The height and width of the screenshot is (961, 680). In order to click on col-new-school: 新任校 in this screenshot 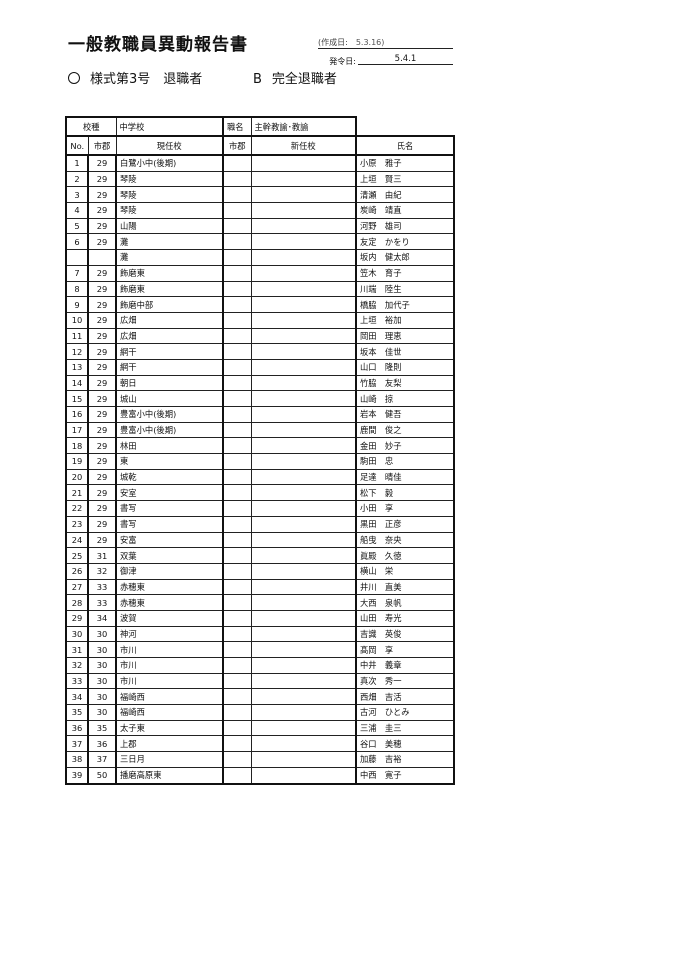, I will do `click(303, 145)`.